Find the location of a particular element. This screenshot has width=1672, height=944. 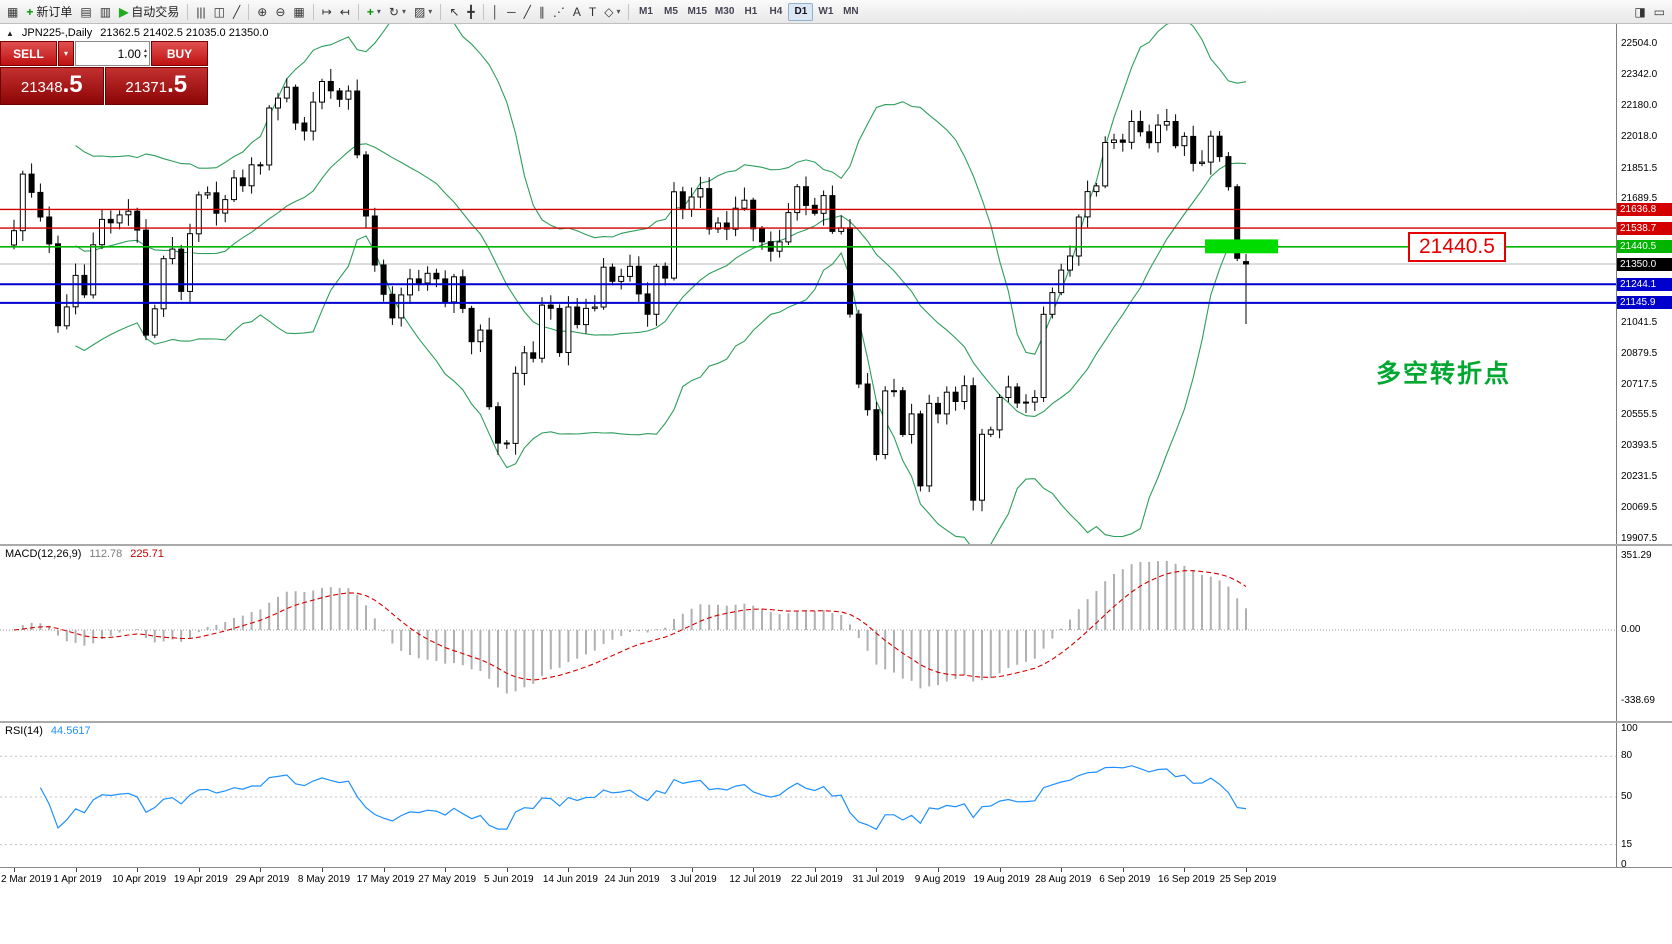

timeframe-m30: M30 is located at coordinates (724, 11).